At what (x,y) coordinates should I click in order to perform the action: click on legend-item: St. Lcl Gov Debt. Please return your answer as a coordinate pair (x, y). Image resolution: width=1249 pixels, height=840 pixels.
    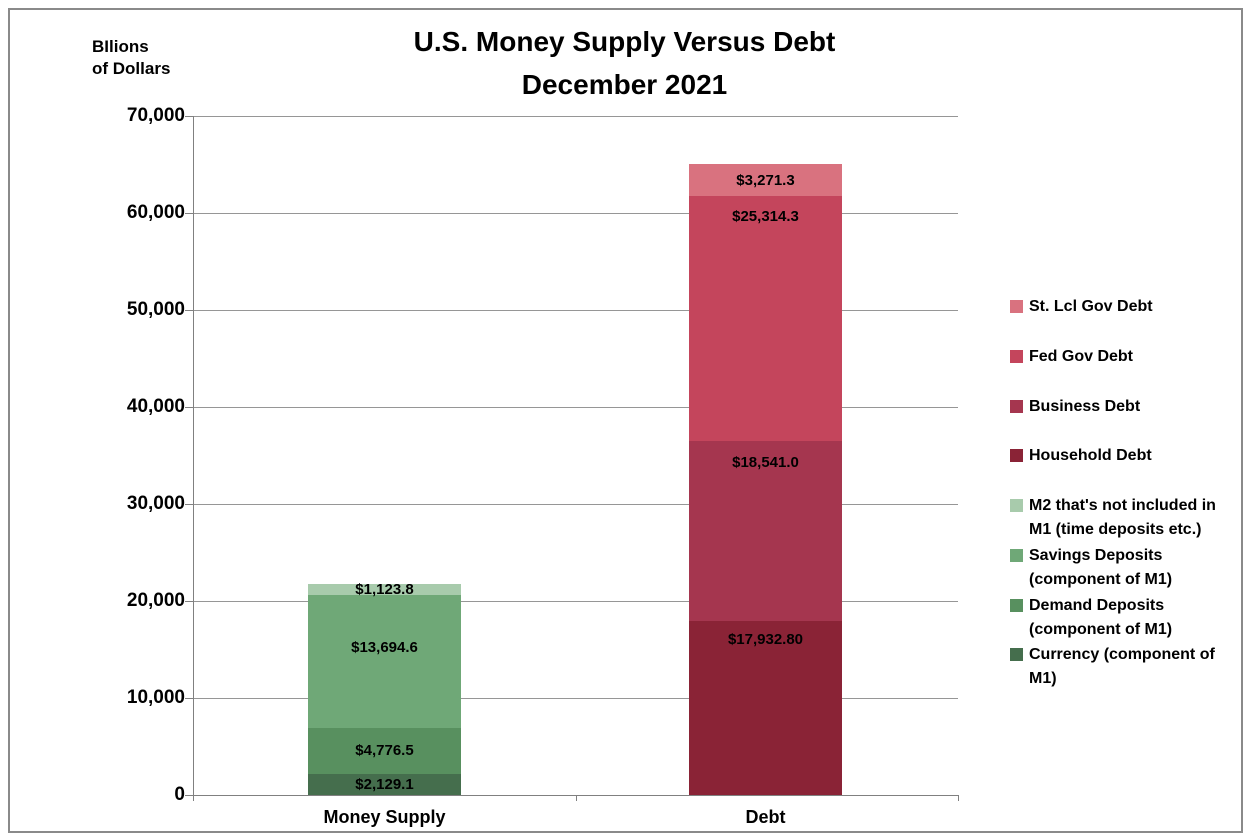
    Looking at the image, I should click on (1120, 307).